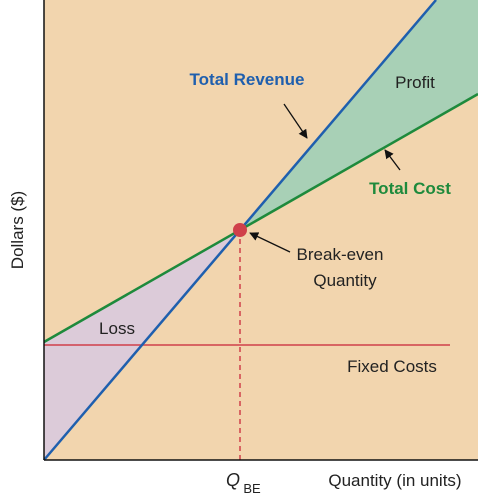 The image size is (478, 495). Describe the element at coordinates (394, 480) in the screenshot. I see `x-axis-label: Quantity (in units)` at that location.